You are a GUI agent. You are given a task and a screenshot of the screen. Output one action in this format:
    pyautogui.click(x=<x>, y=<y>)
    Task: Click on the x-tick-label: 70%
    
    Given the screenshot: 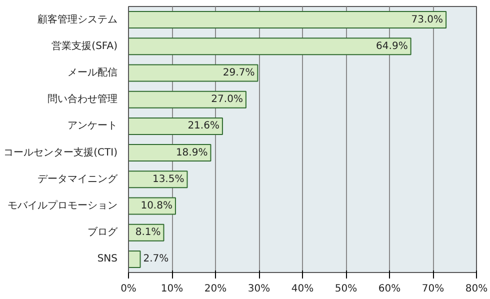 What is the action you would take?
    pyautogui.click(x=433, y=289)
    